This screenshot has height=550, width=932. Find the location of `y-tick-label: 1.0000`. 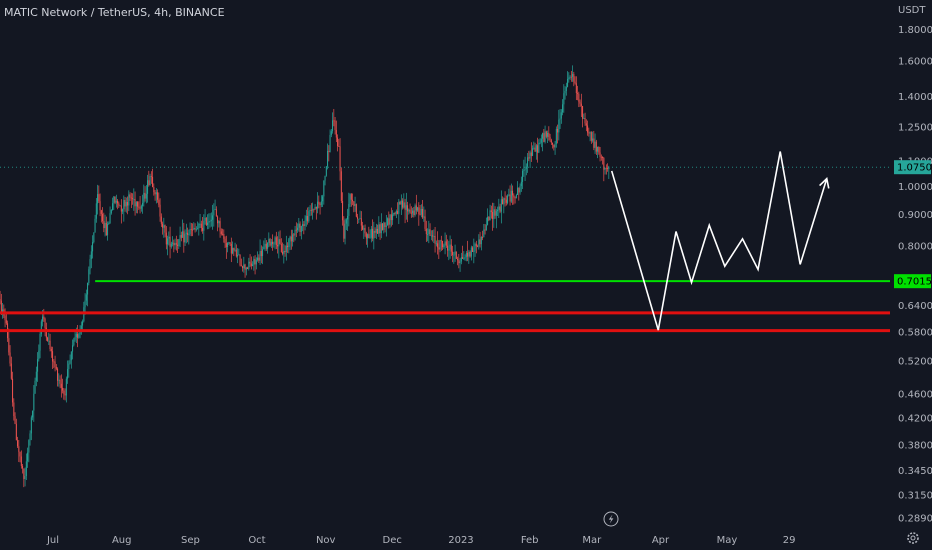

y-tick-label: 1.0000 is located at coordinates (915, 187).